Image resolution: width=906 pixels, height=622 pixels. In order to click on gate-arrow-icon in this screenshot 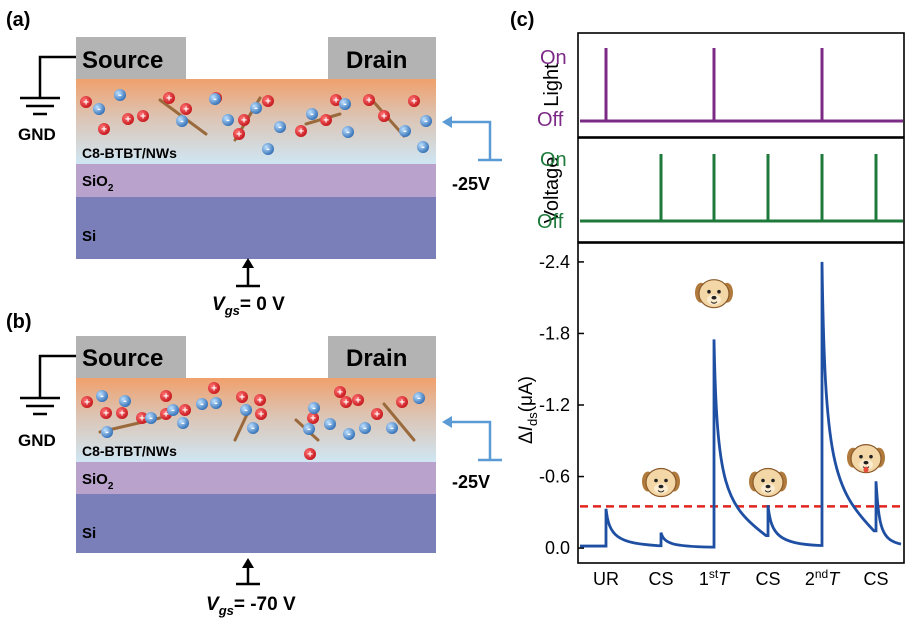, I will do `click(248, 273)`.